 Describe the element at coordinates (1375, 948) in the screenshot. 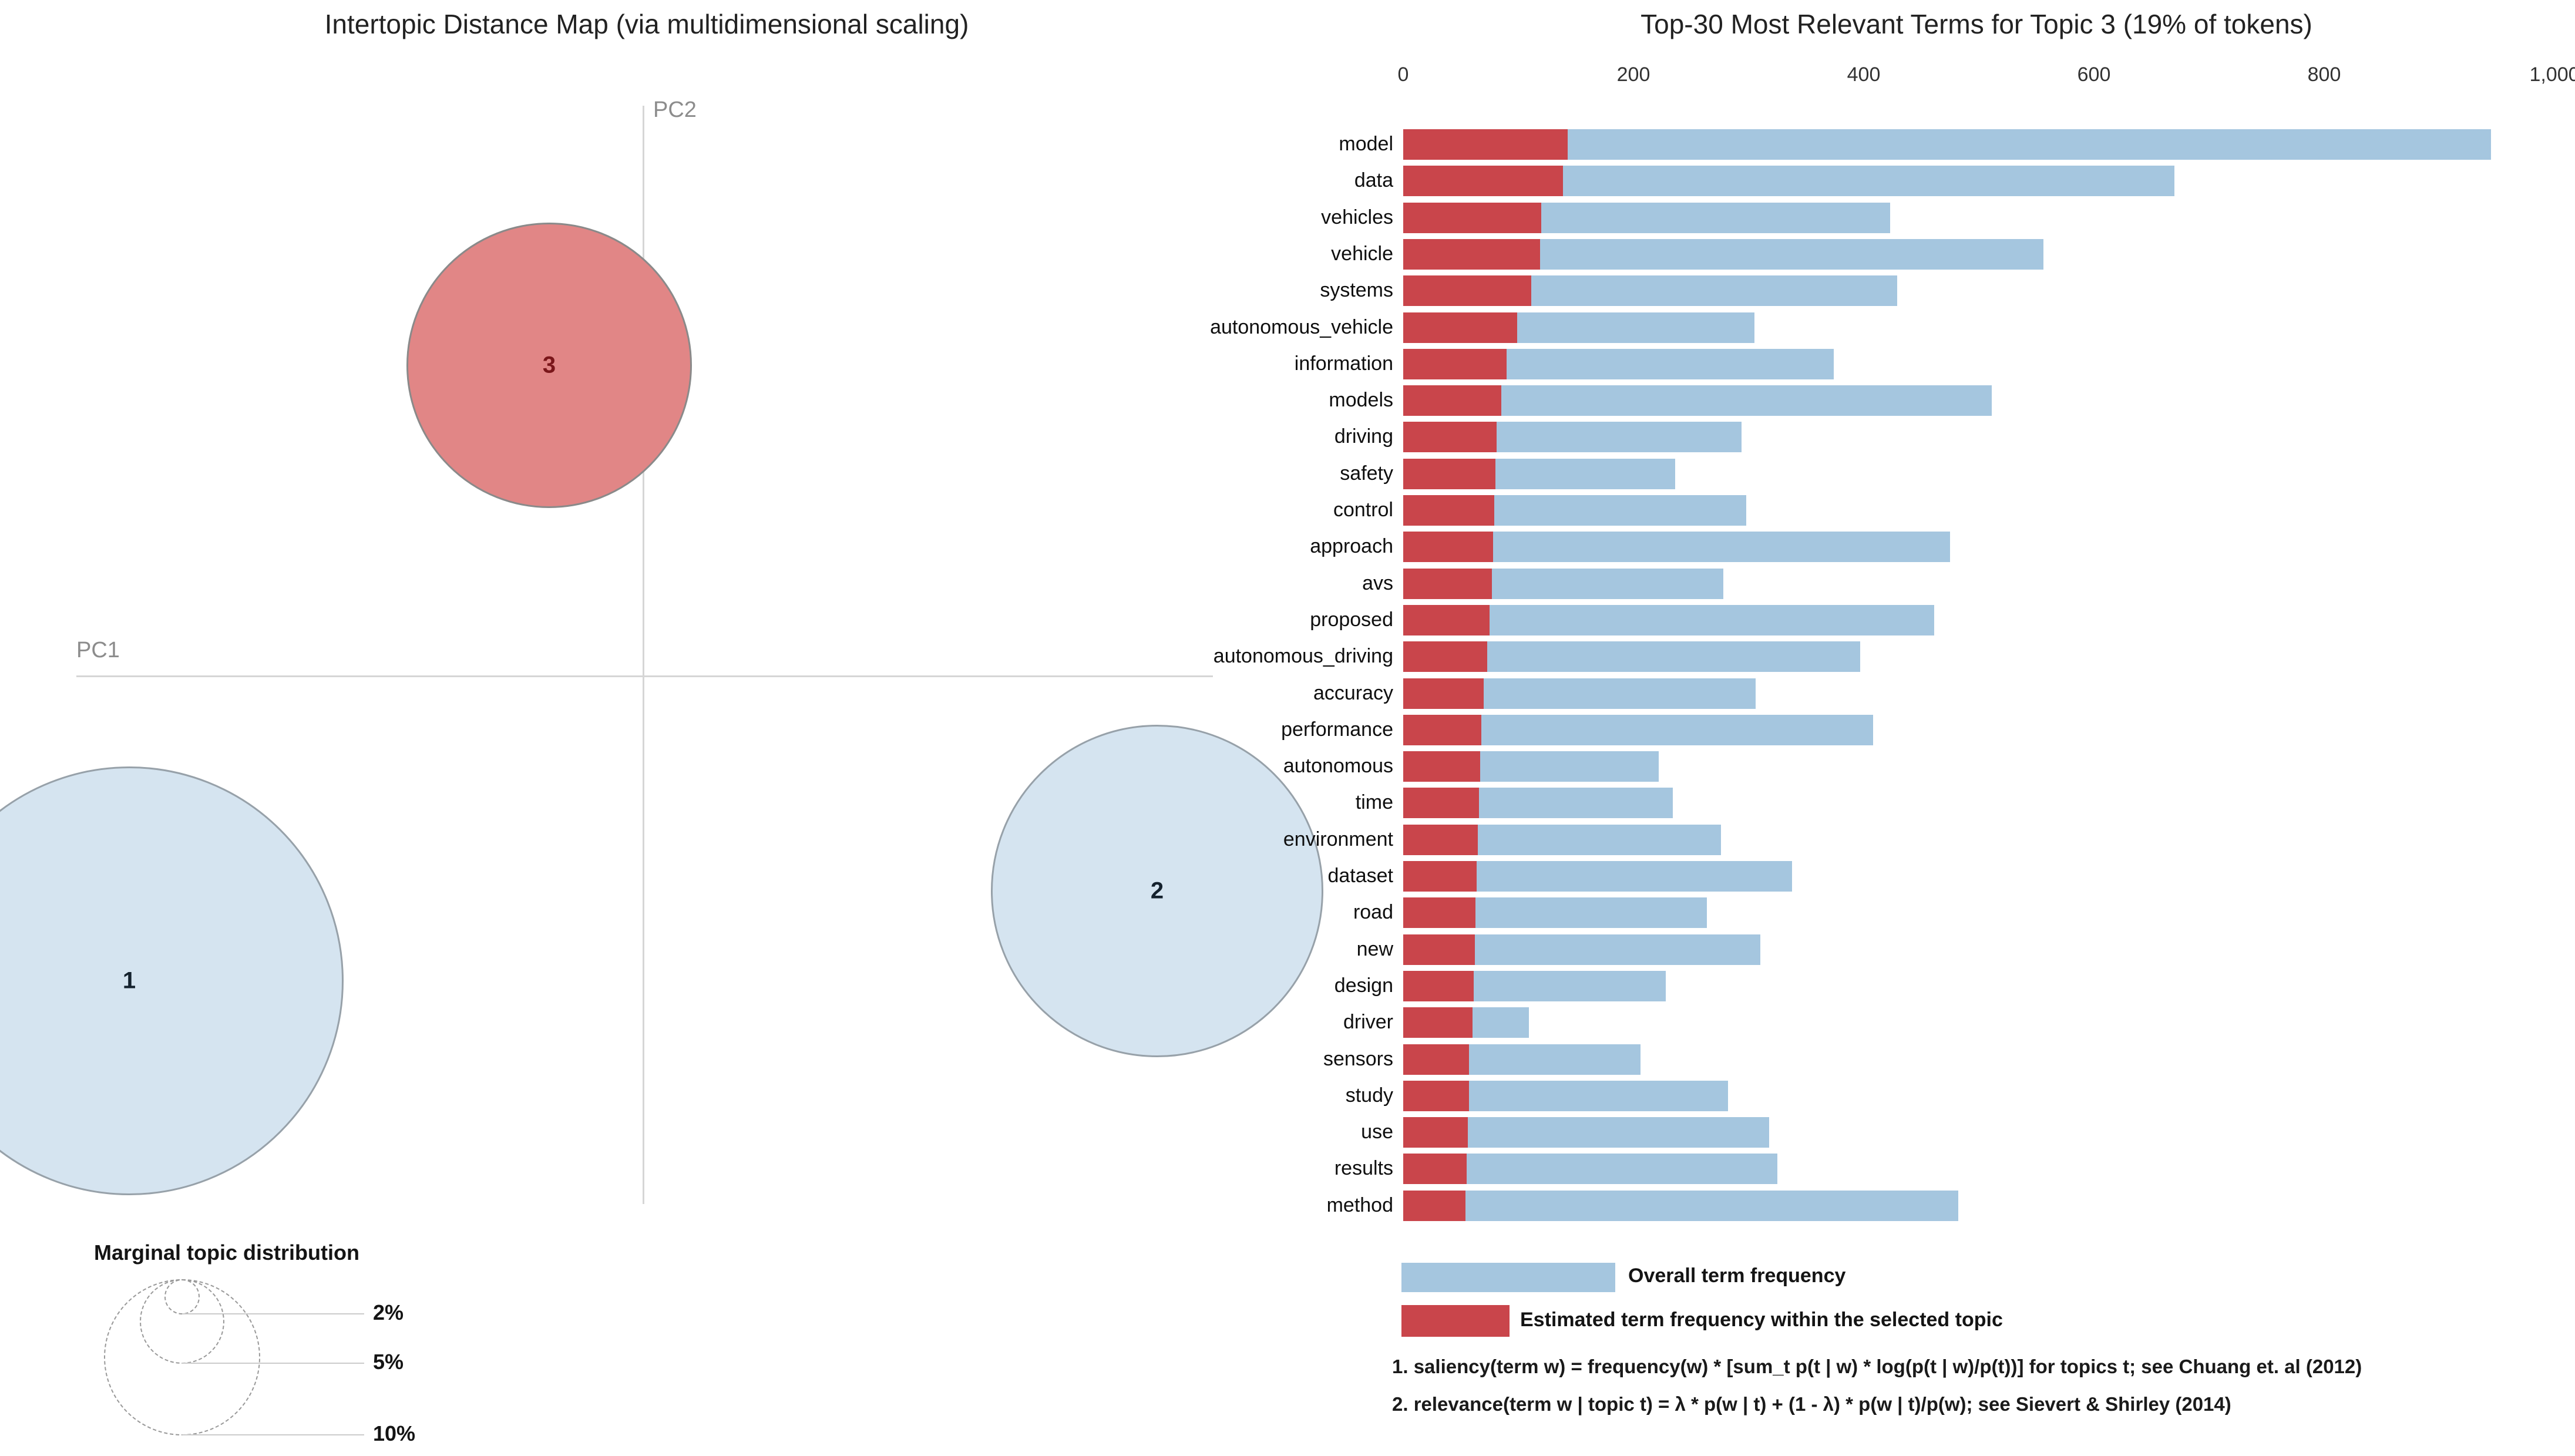

I see `term-label: new` at that location.